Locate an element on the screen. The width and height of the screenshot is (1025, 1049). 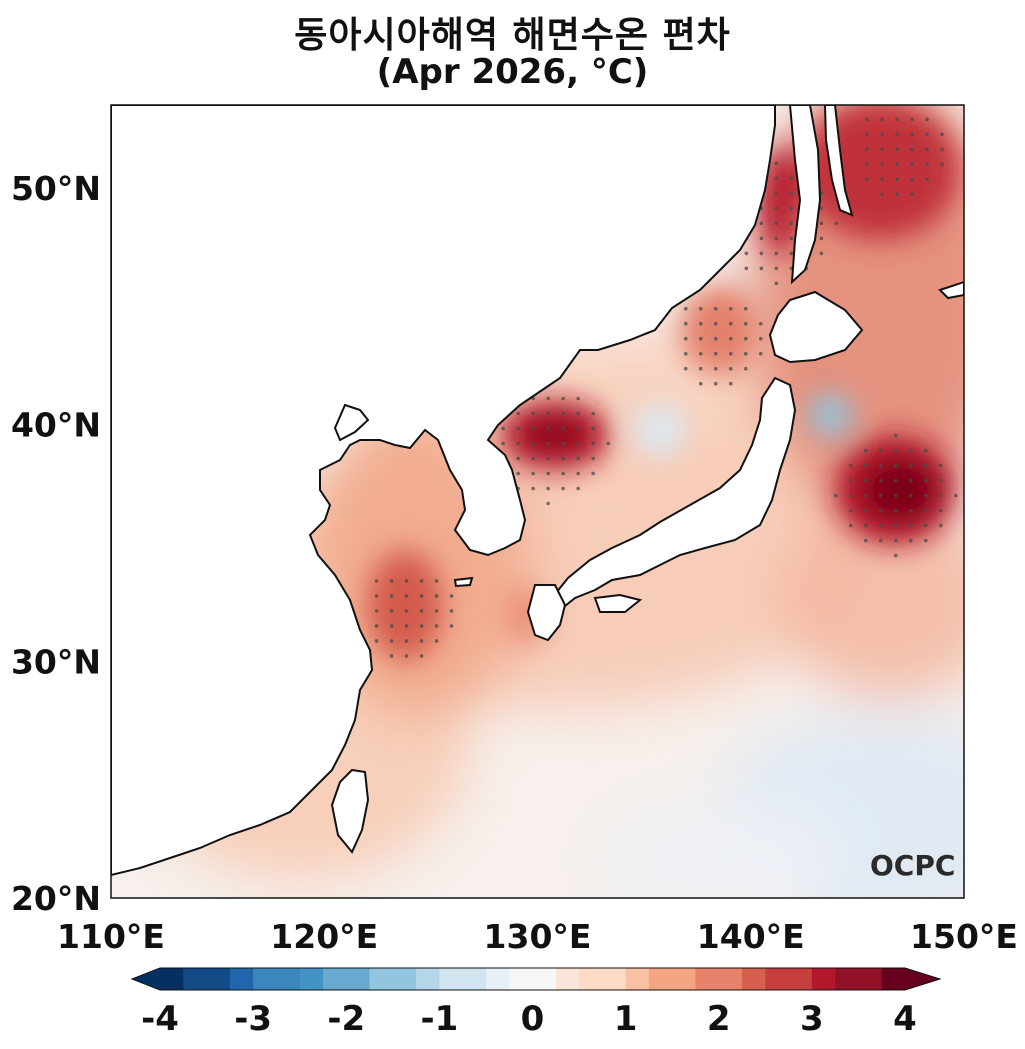
colorbar-tick-label: 1 is located at coordinates (626, 1019).